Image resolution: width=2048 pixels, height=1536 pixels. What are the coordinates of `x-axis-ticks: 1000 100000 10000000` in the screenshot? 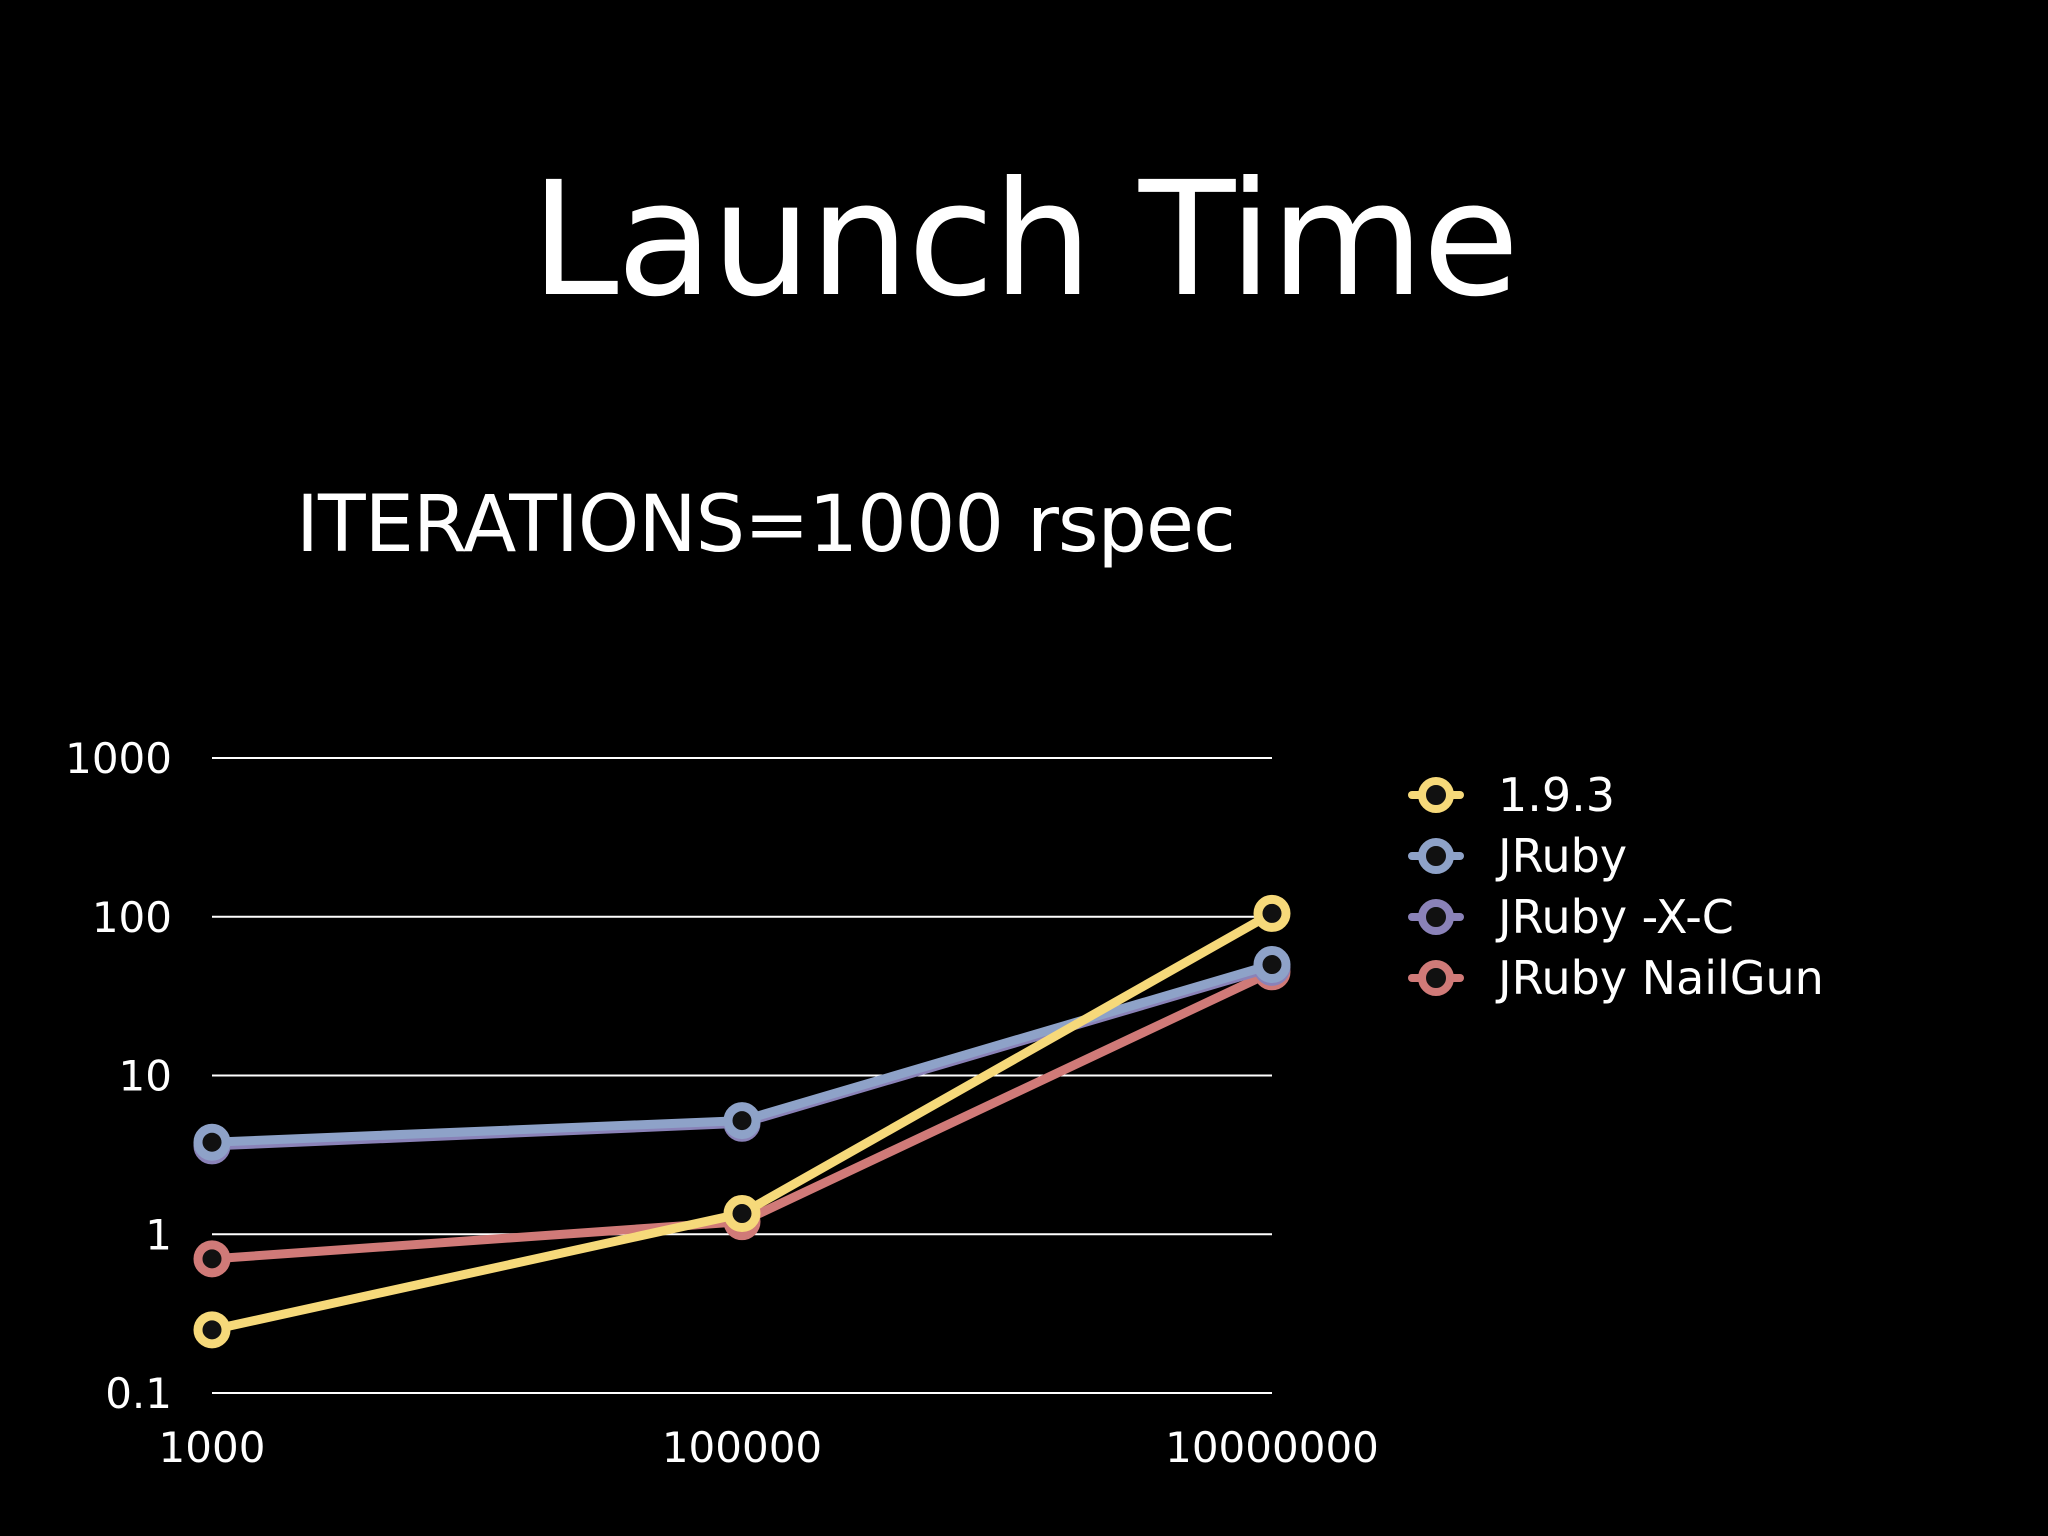 It's located at (769, 1447).